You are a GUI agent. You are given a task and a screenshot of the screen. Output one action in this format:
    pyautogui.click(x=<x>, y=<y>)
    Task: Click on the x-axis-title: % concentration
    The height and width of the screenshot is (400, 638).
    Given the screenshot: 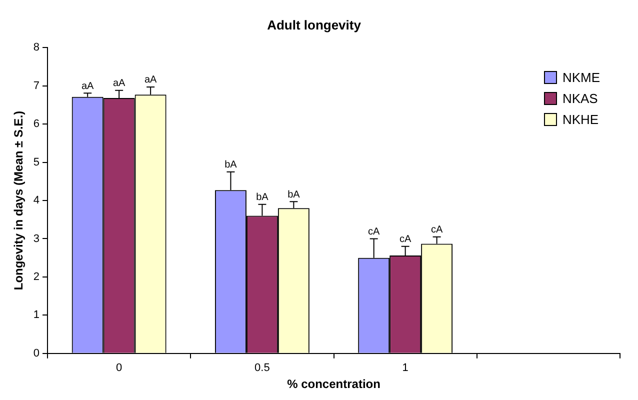 What is the action you would take?
    pyautogui.click(x=333, y=384)
    